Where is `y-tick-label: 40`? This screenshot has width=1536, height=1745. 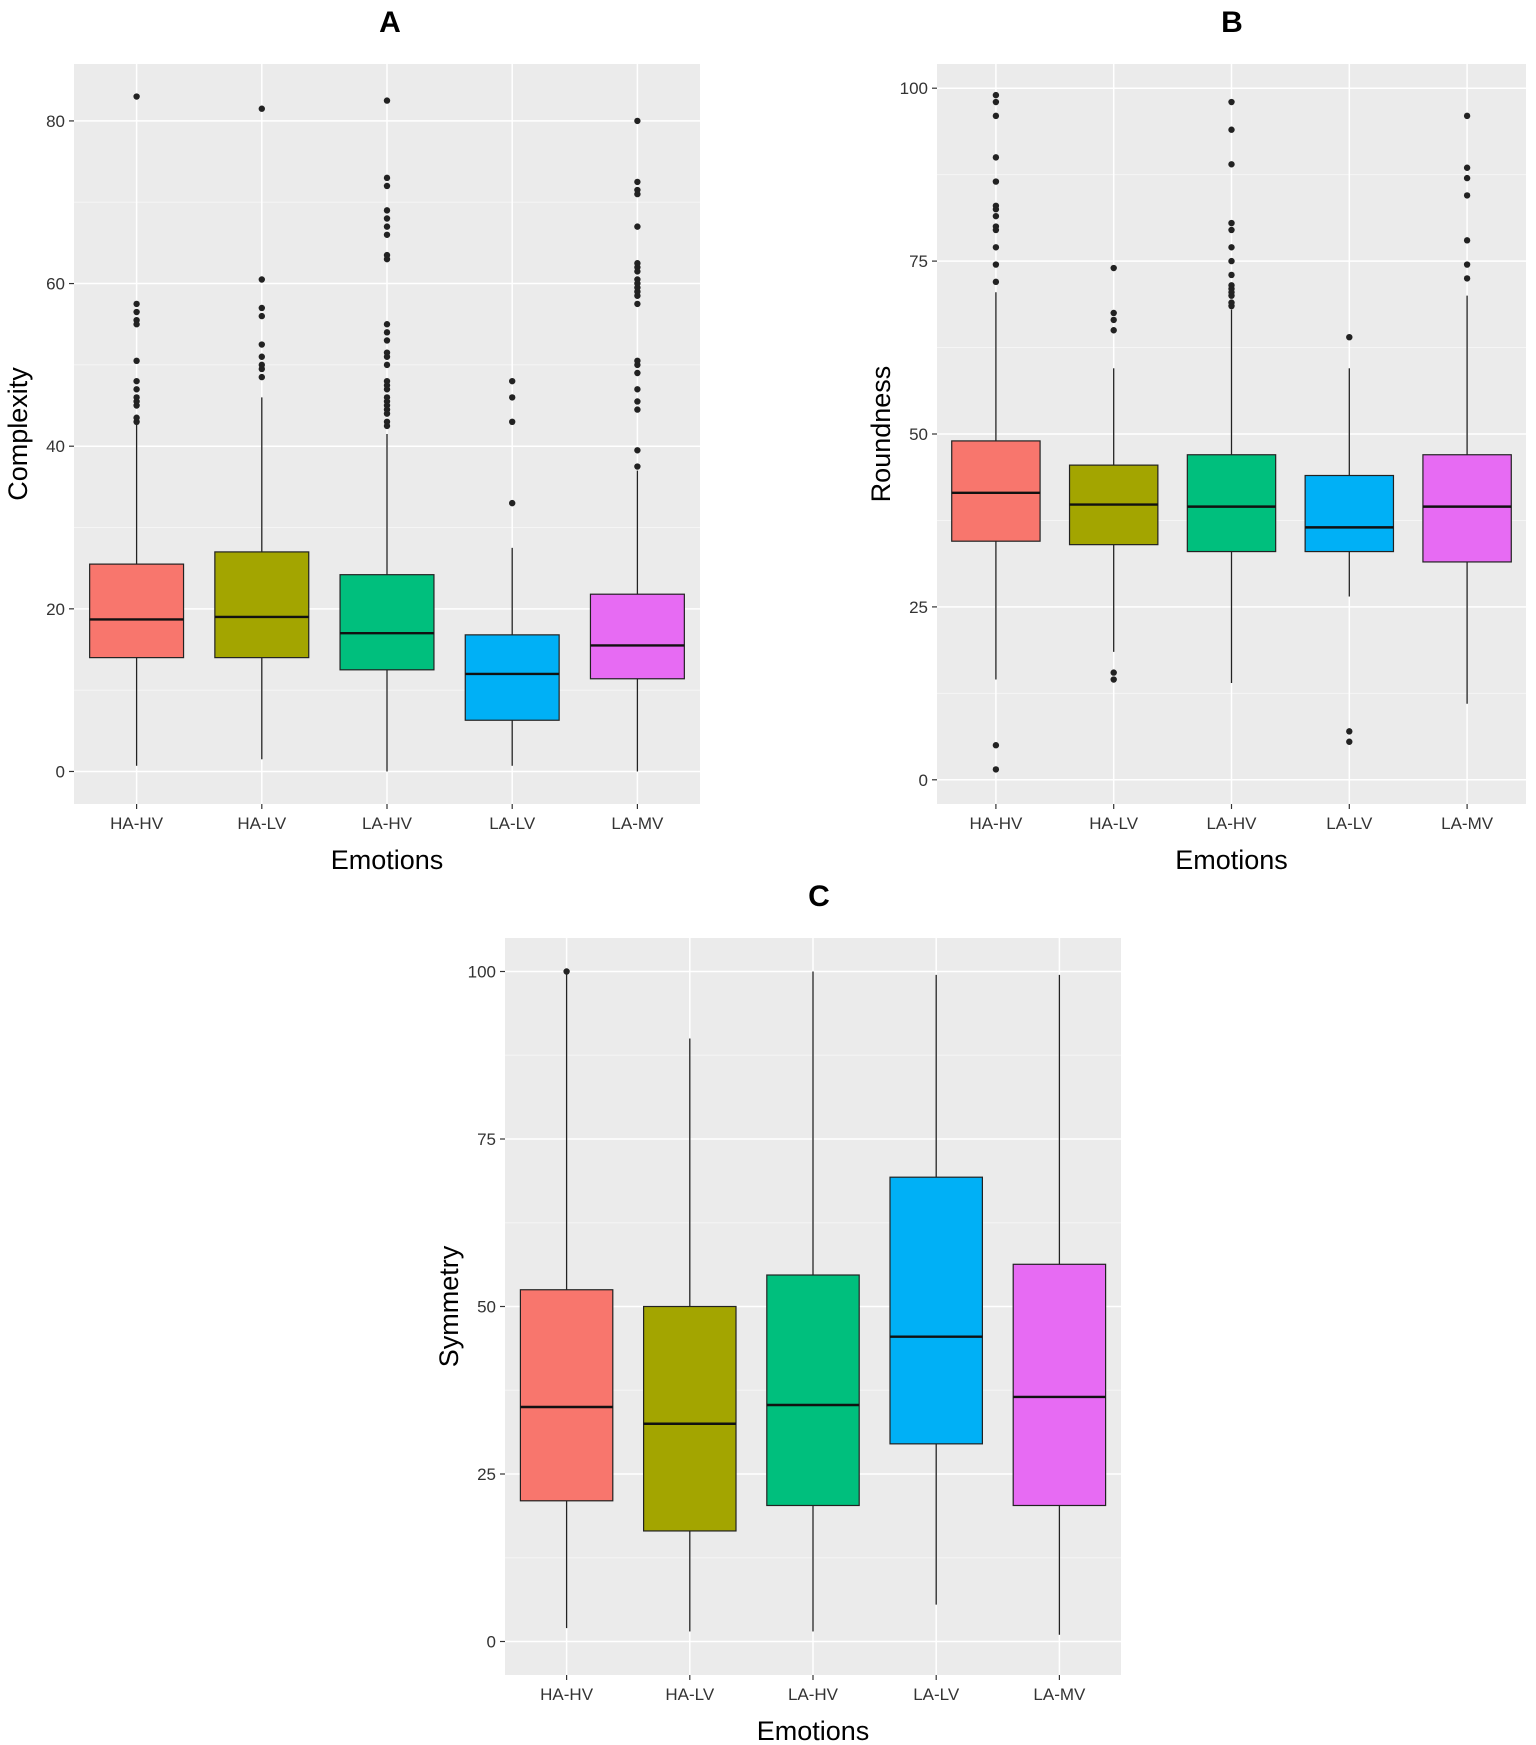 y-tick-label: 40 is located at coordinates (55, 446).